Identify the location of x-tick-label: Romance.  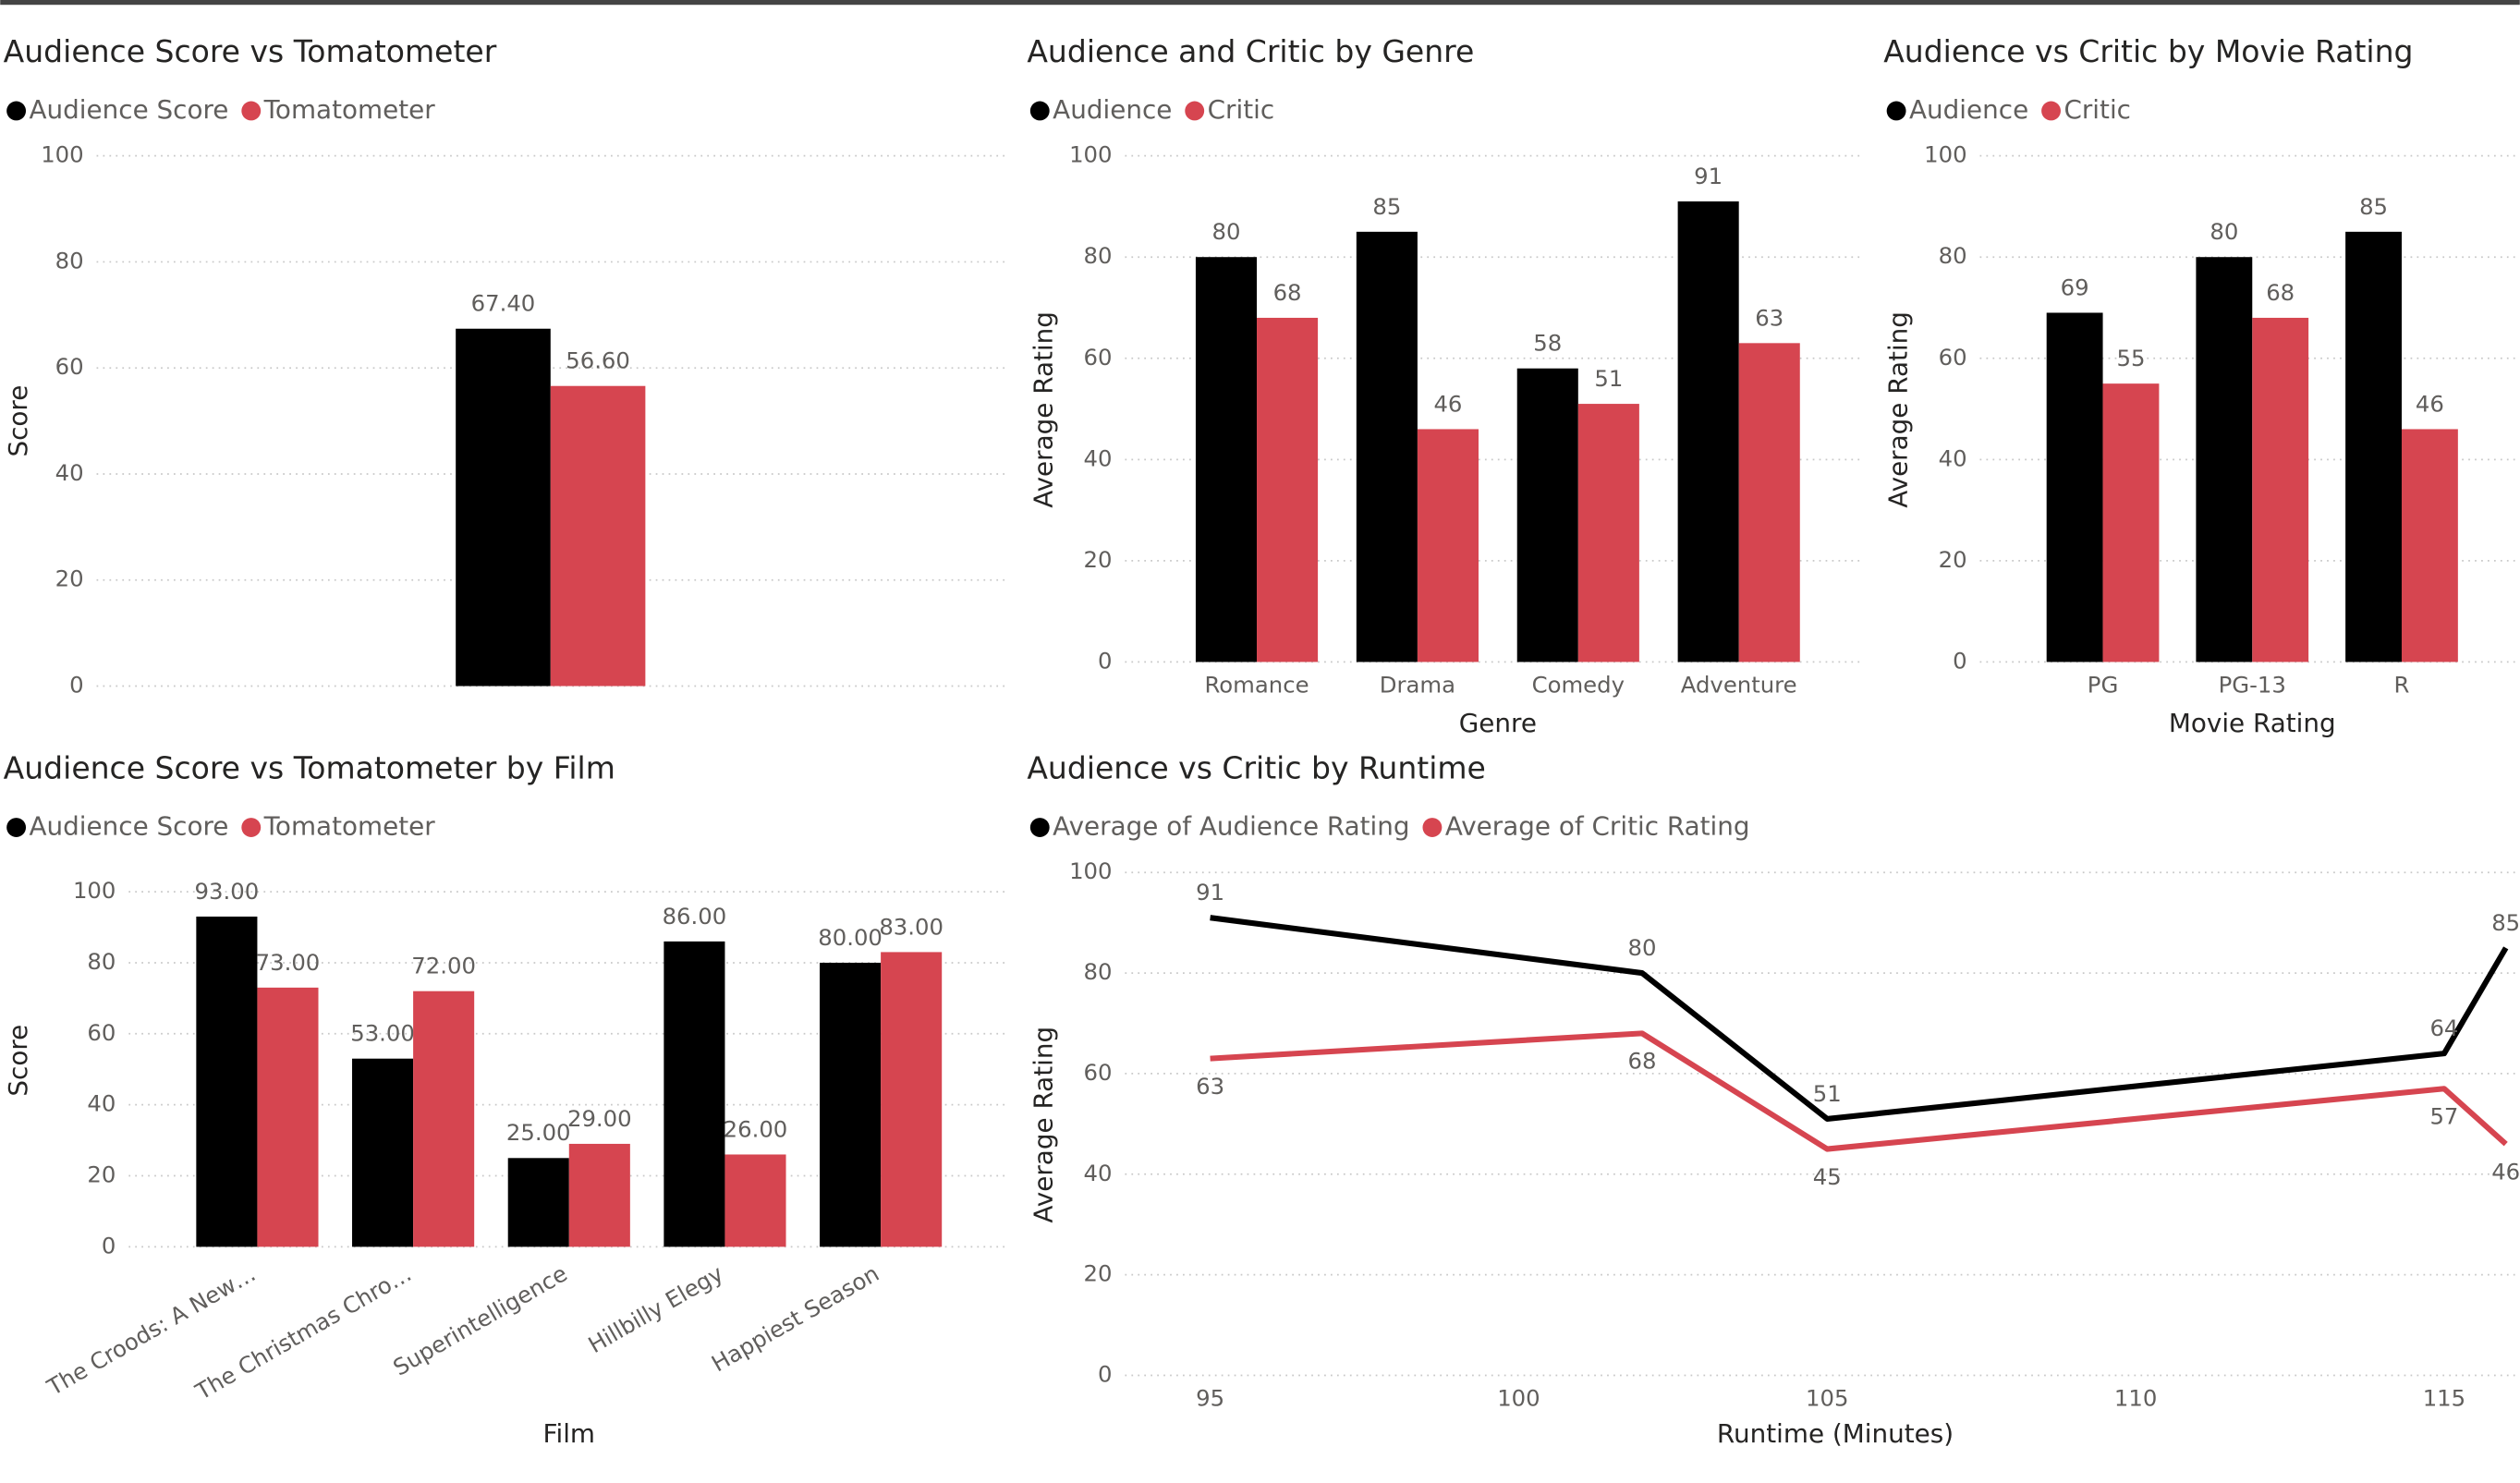
(1256, 685).